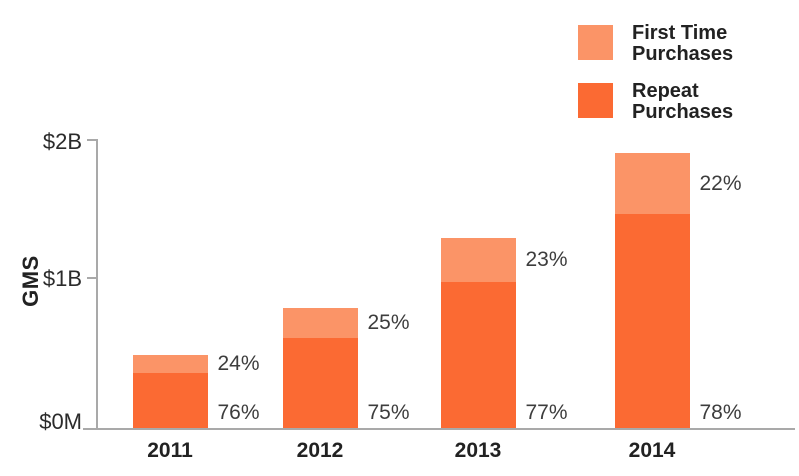  I want to click on bar-2013-repeat, so click(478, 355).